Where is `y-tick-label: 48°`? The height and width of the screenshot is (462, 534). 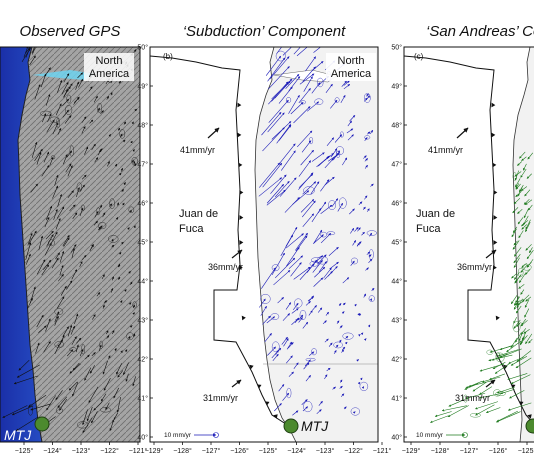 y-tick-label: 48° is located at coordinates (142, 126).